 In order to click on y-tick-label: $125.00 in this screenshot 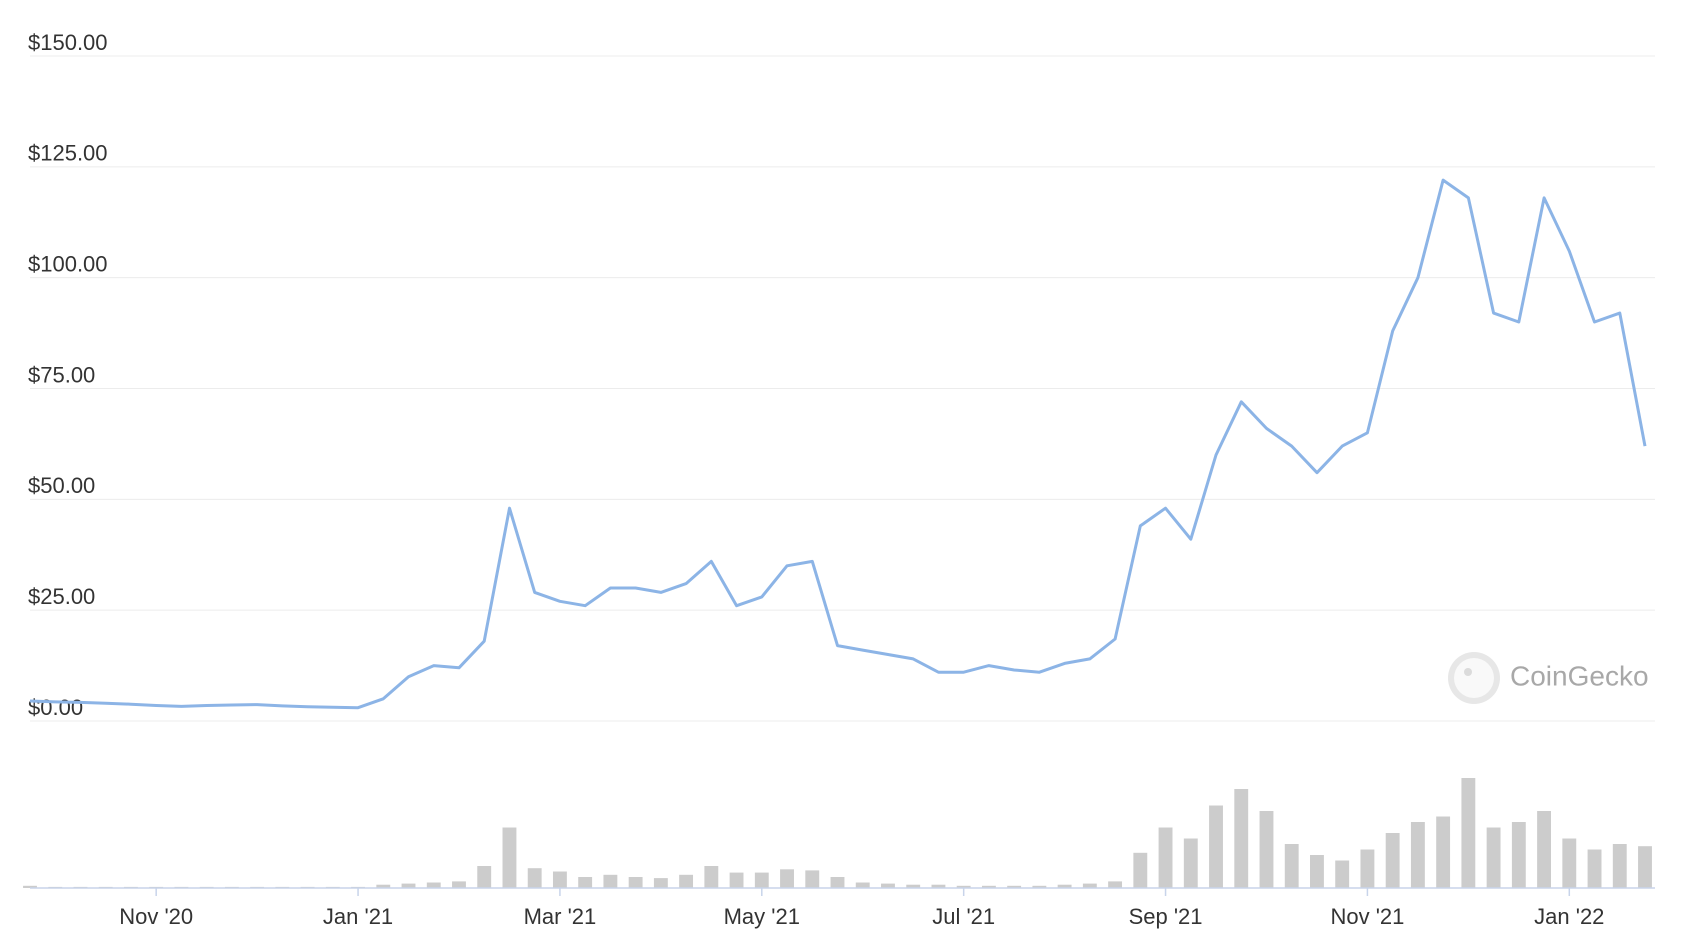, I will do `click(68, 153)`.